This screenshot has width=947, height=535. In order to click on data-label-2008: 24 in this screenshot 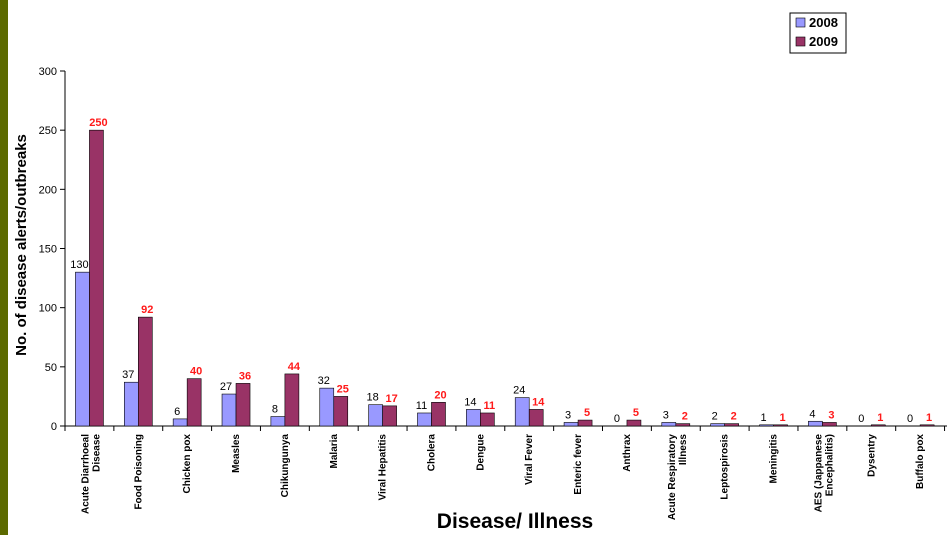, I will do `click(519, 391)`.